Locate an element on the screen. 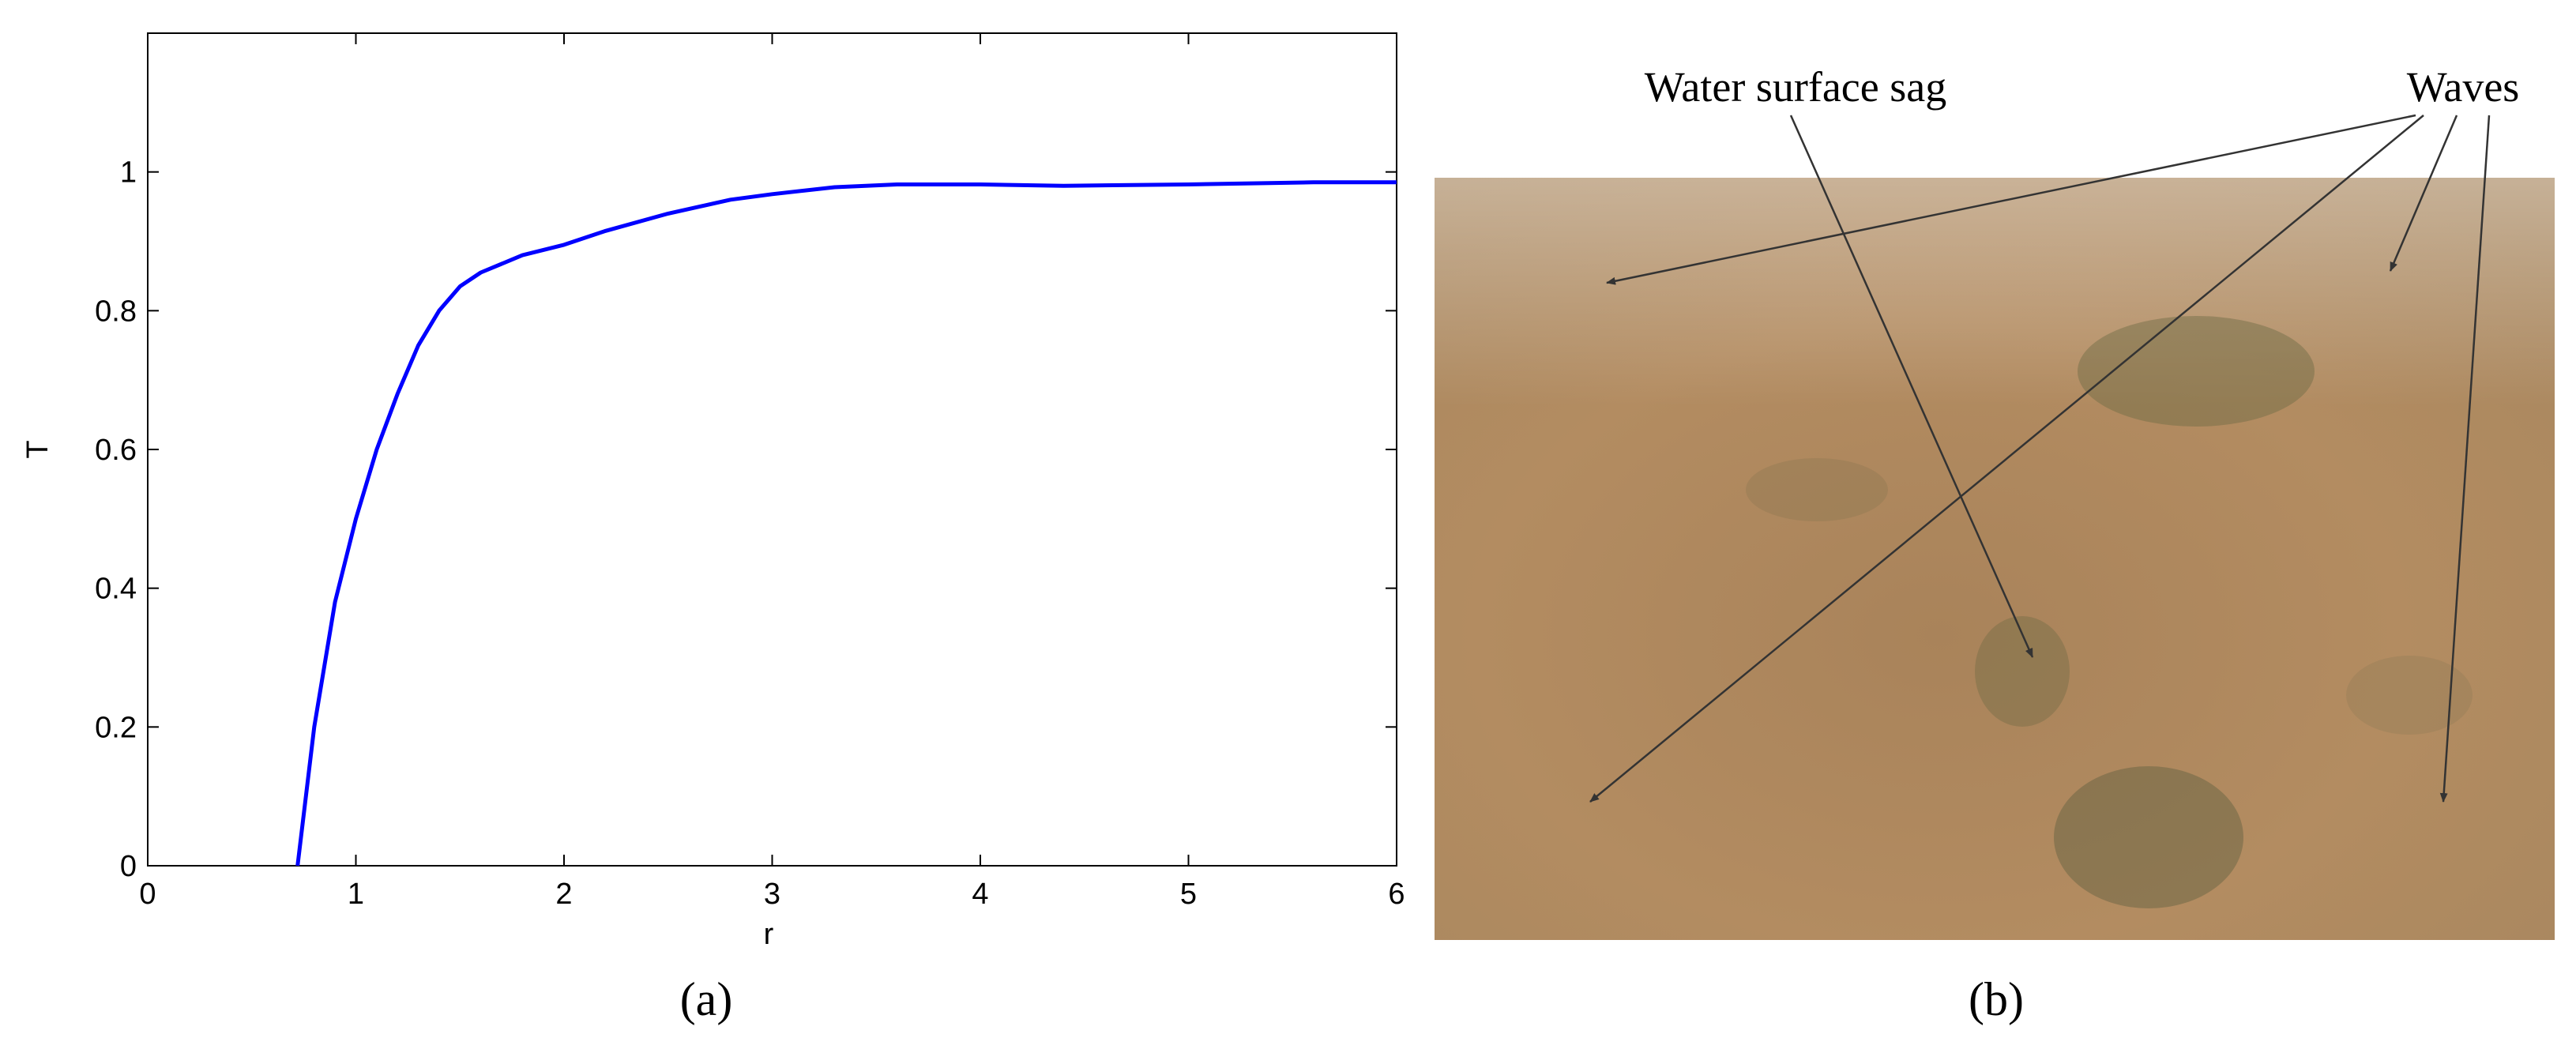  x-tick-label: 6 is located at coordinates (1397, 895).